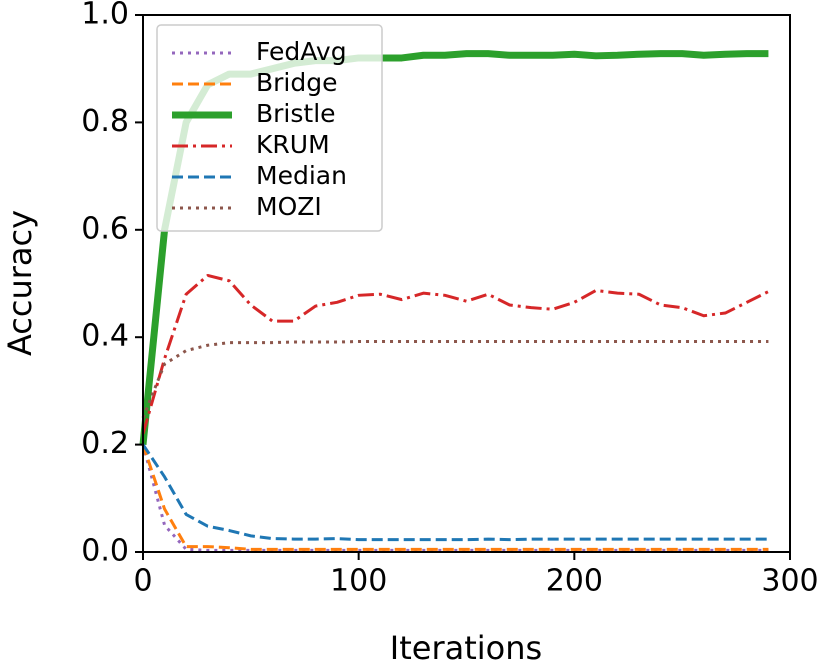 The image size is (829, 670). Describe the element at coordinates (358, 581) in the screenshot. I see `x-tick-label: 100` at that location.